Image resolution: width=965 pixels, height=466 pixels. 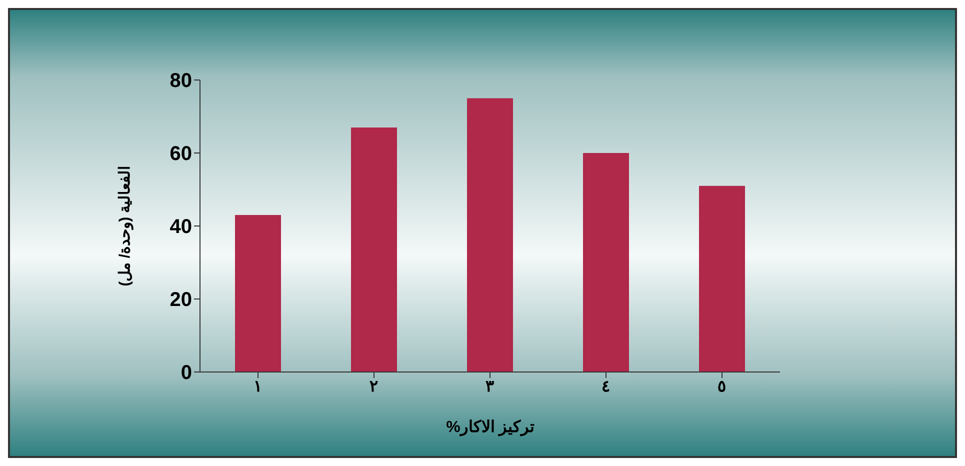 I want to click on x-axis-title: تركيز الاكار%, so click(x=490, y=428).